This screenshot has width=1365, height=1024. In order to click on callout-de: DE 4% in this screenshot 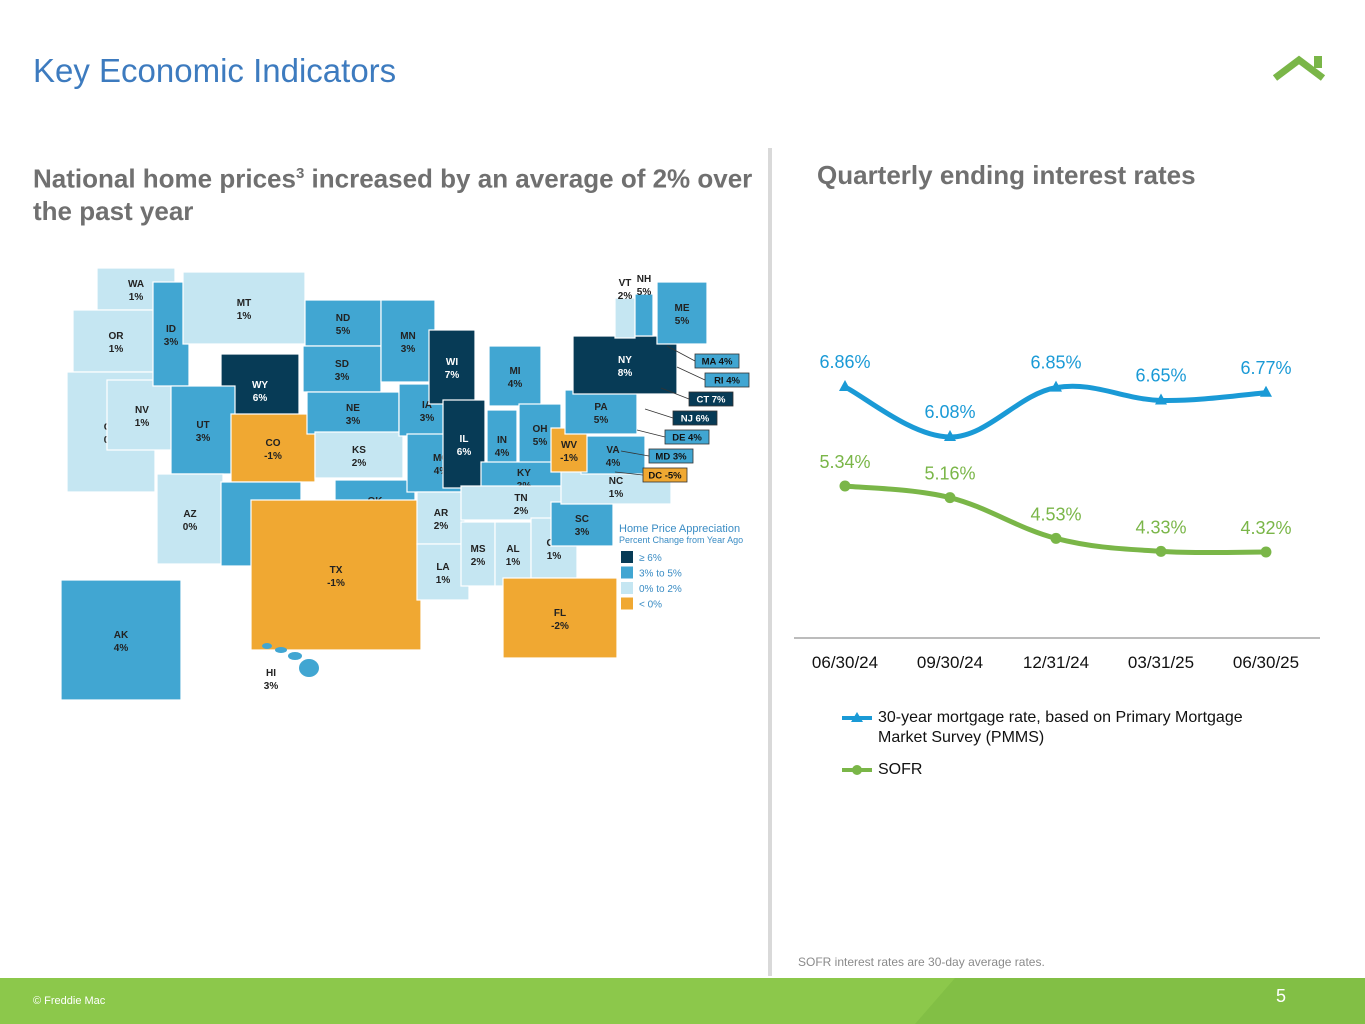, I will do `click(673, 437)`.